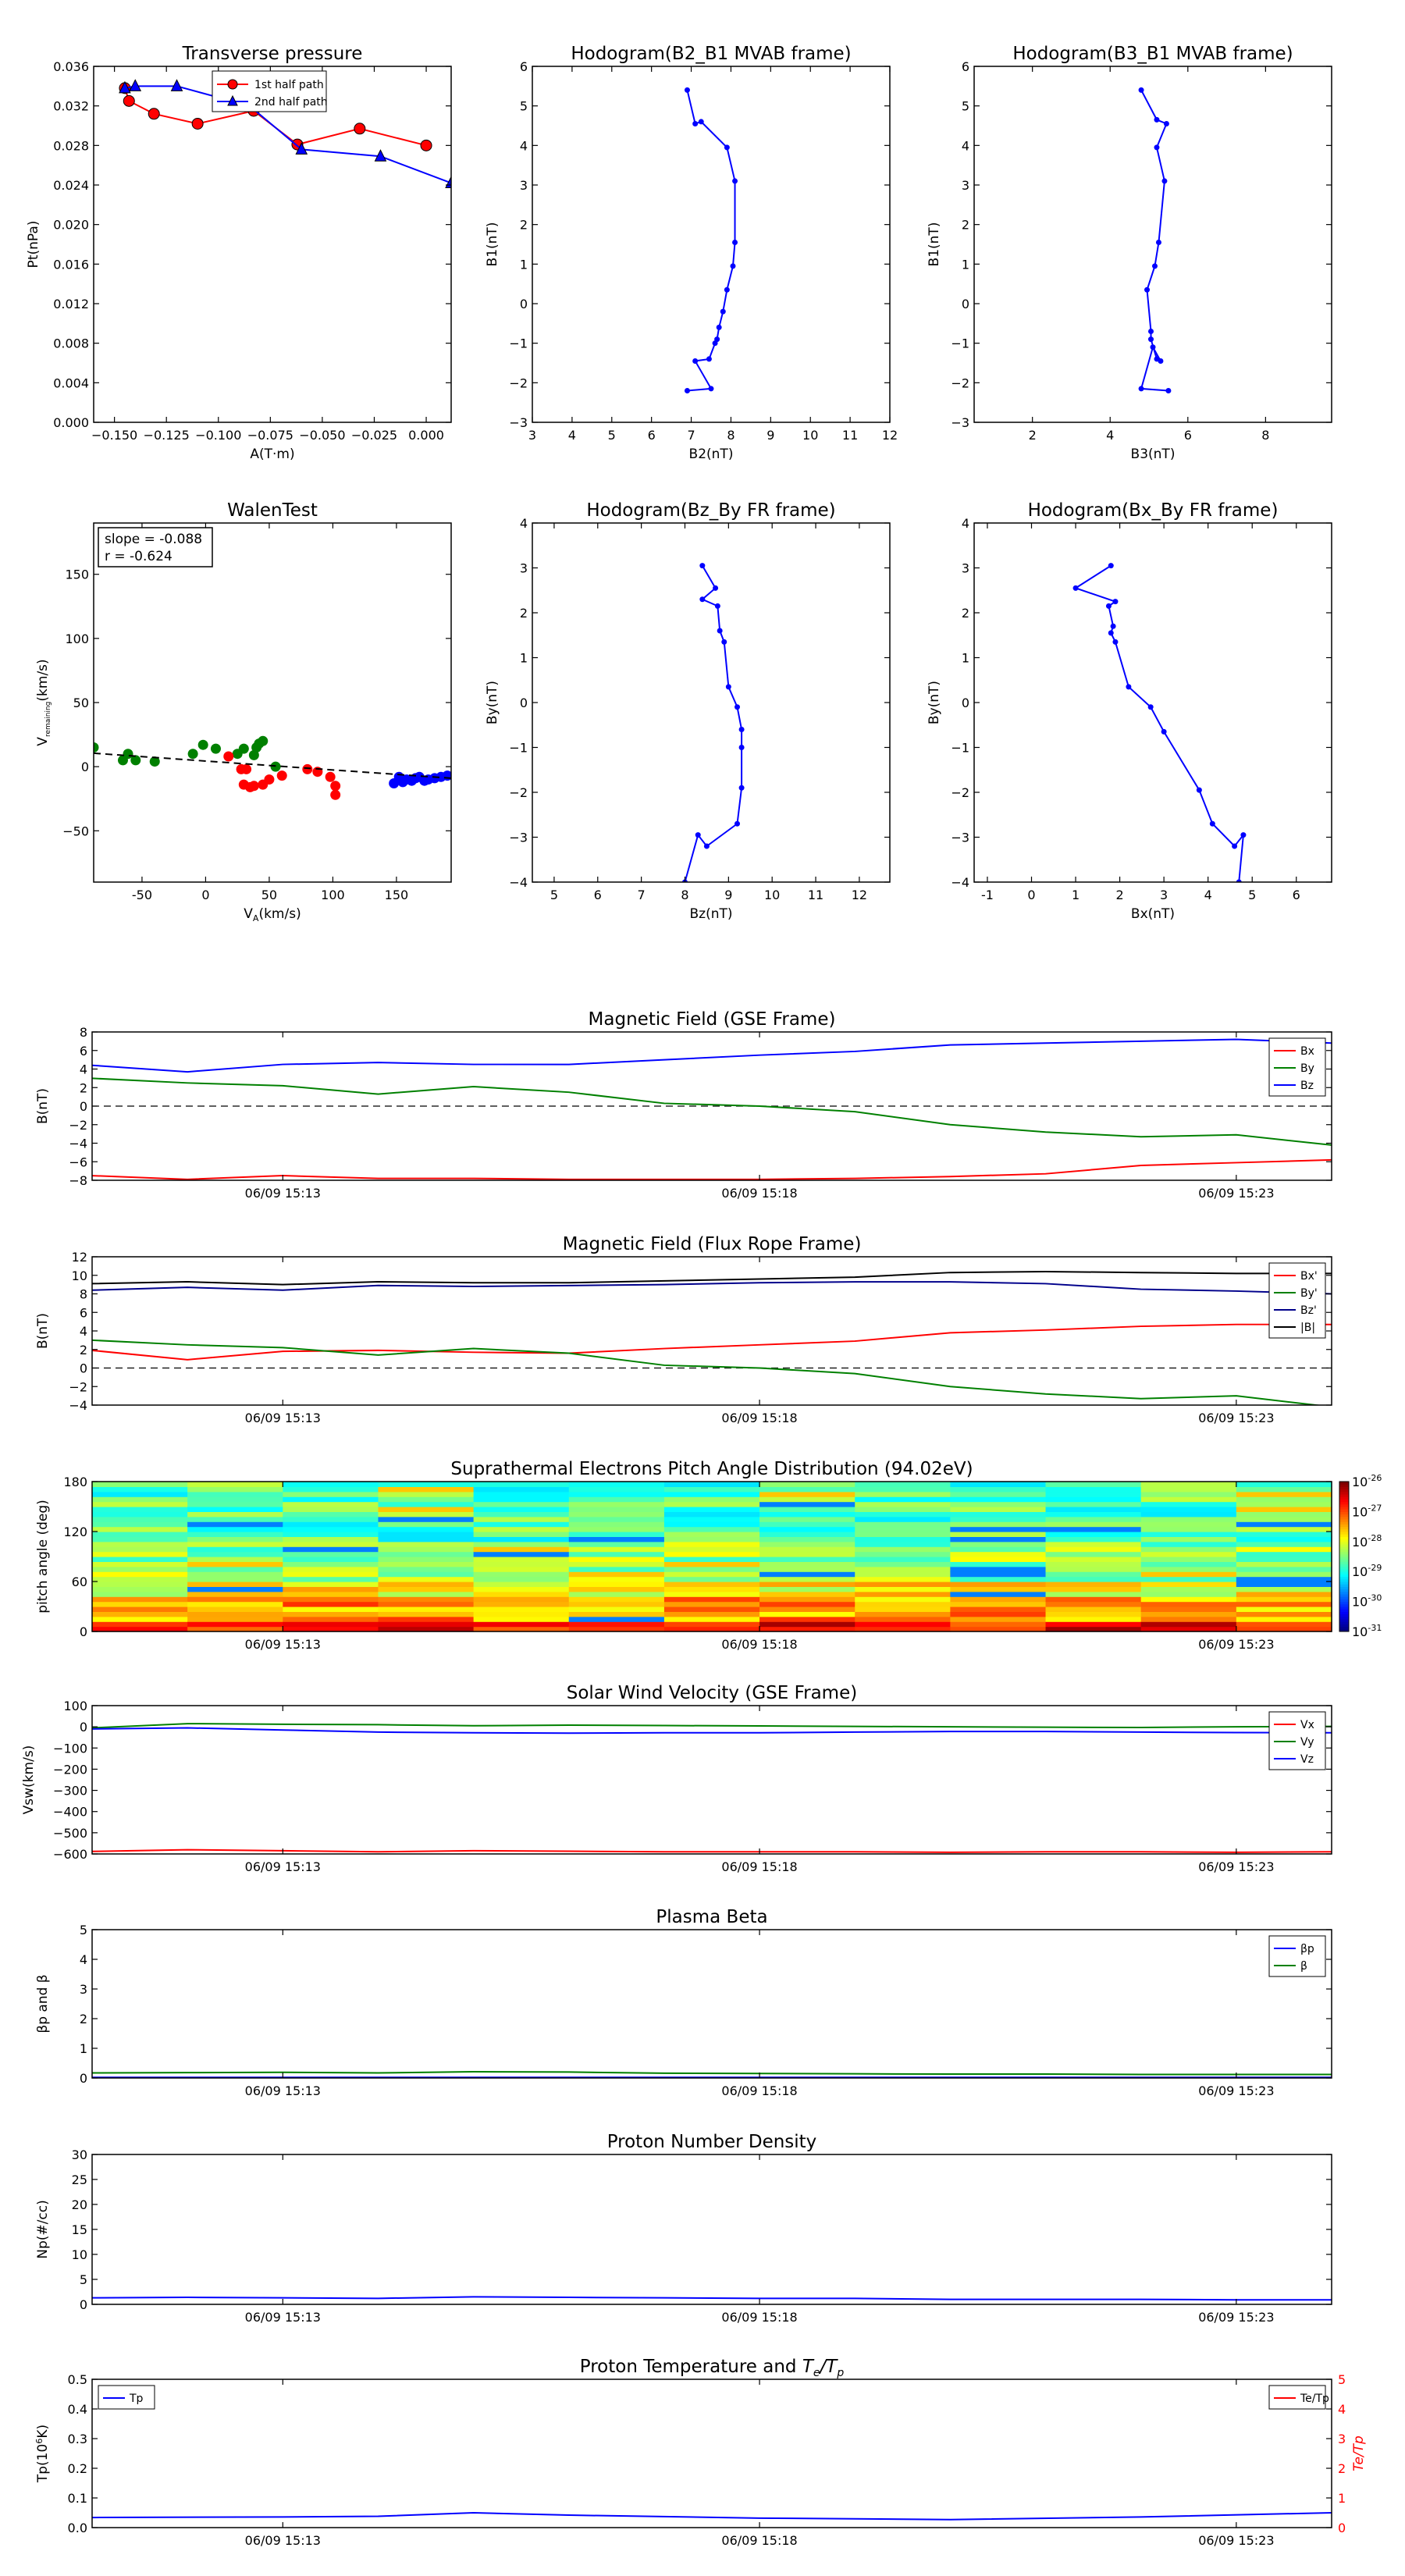 The width and height of the screenshot is (1405, 2576). What do you see at coordinates (1342, 2528) in the screenshot?
I see `y-right-tick-label: 0` at bounding box center [1342, 2528].